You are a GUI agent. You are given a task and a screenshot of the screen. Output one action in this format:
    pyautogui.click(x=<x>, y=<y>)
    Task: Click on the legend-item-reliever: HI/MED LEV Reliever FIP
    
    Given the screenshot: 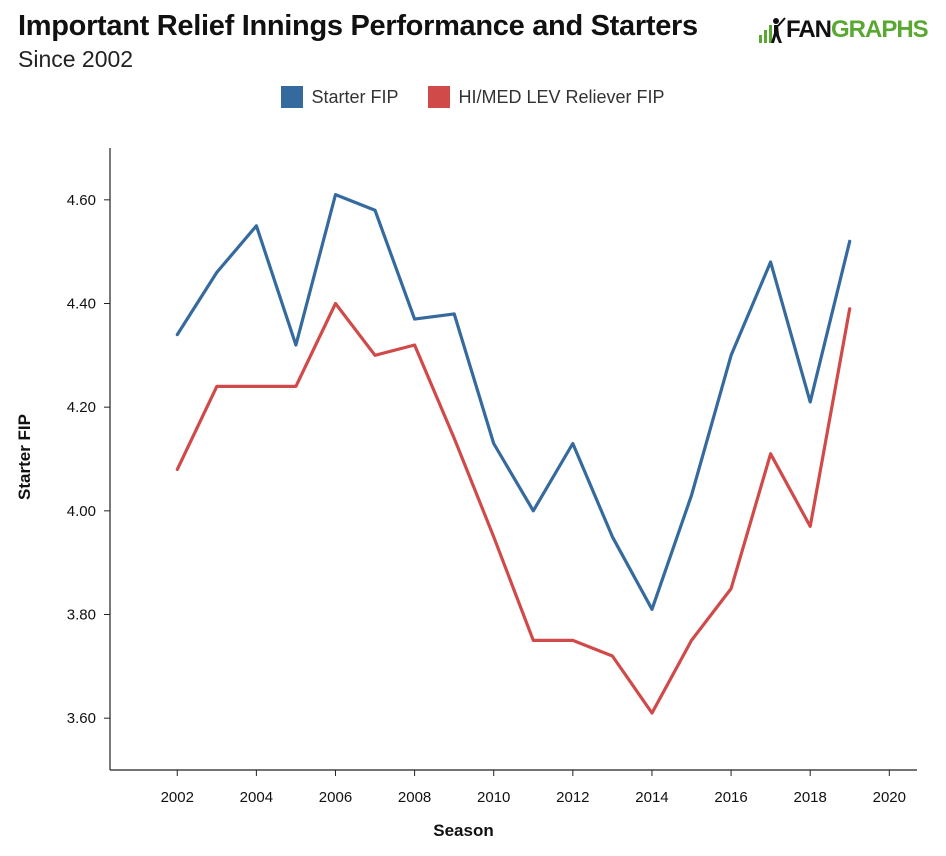 What is the action you would take?
    pyautogui.click(x=546, y=97)
    